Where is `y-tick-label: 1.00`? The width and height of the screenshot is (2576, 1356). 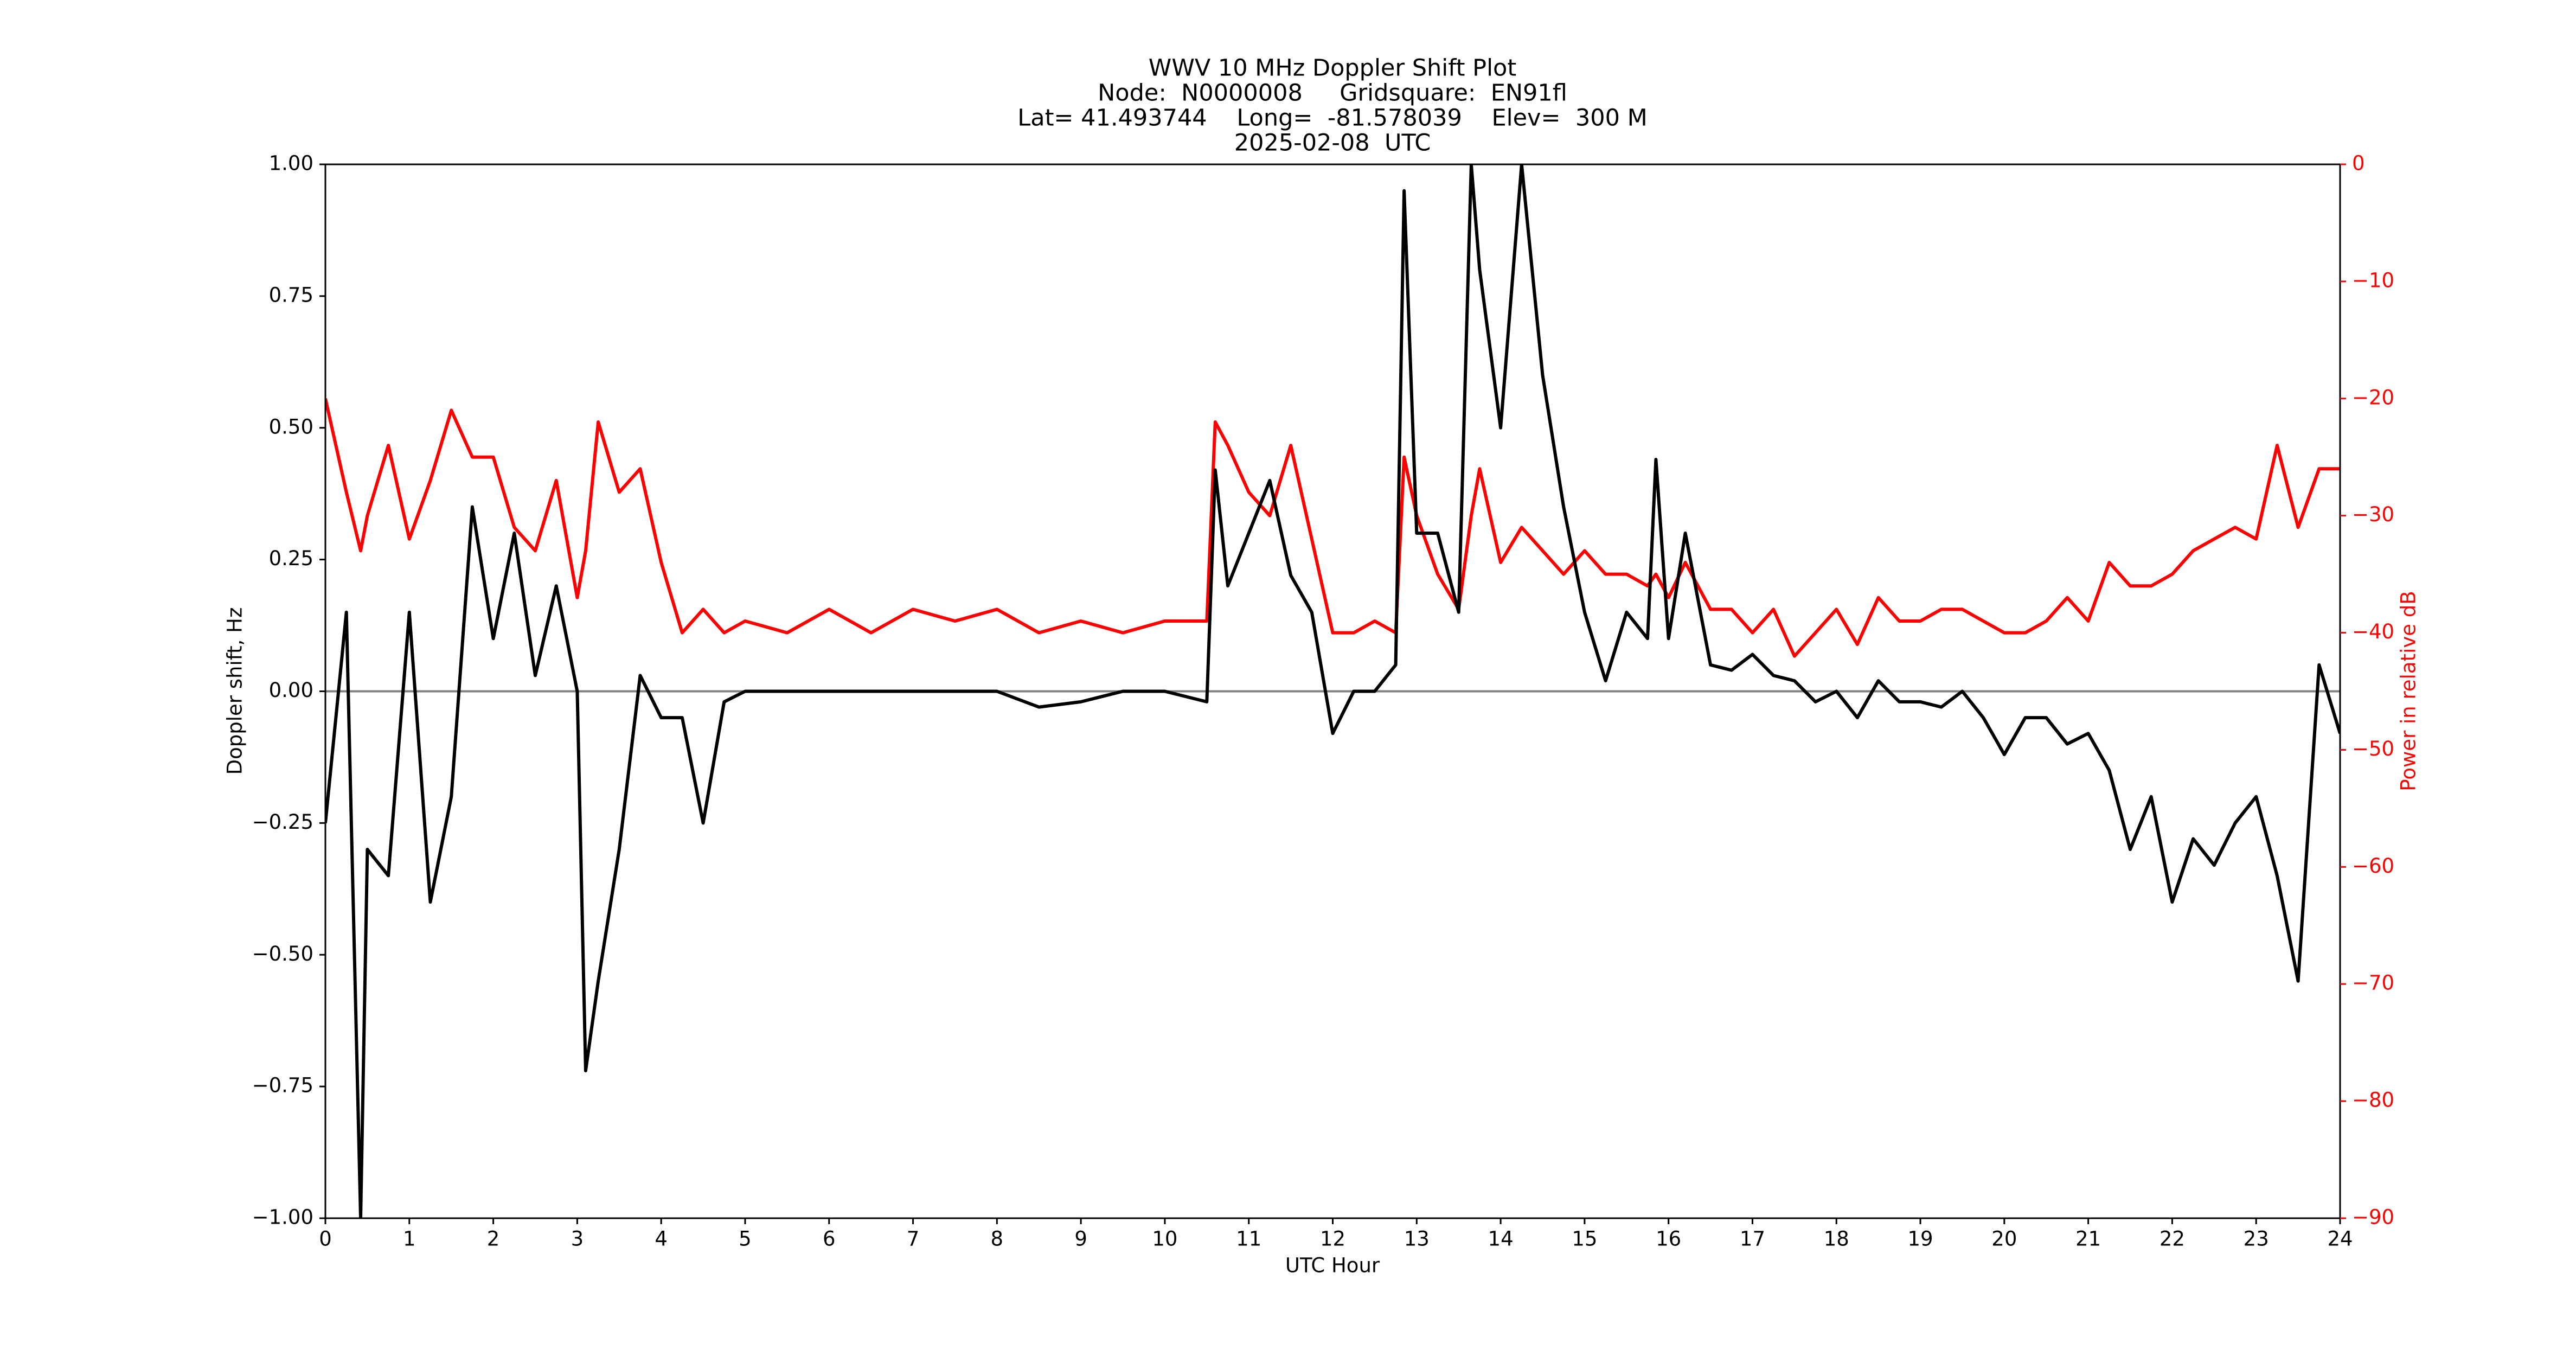
y-tick-label: 1.00 is located at coordinates (291, 163).